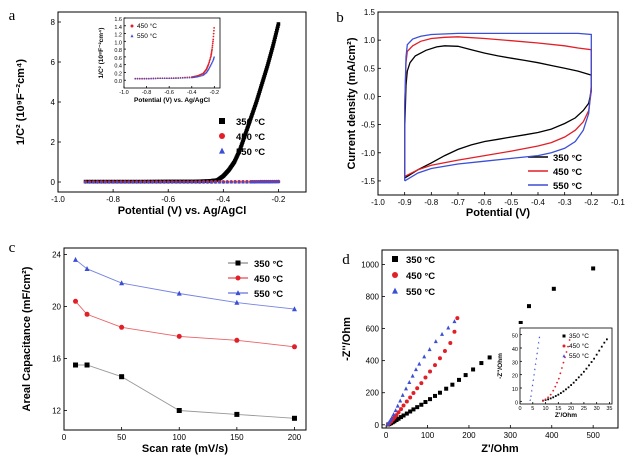 The image size is (626, 460). Describe the element at coordinates (56, 359) in the screenshot. I see `y-tick-label: 16` at that location.